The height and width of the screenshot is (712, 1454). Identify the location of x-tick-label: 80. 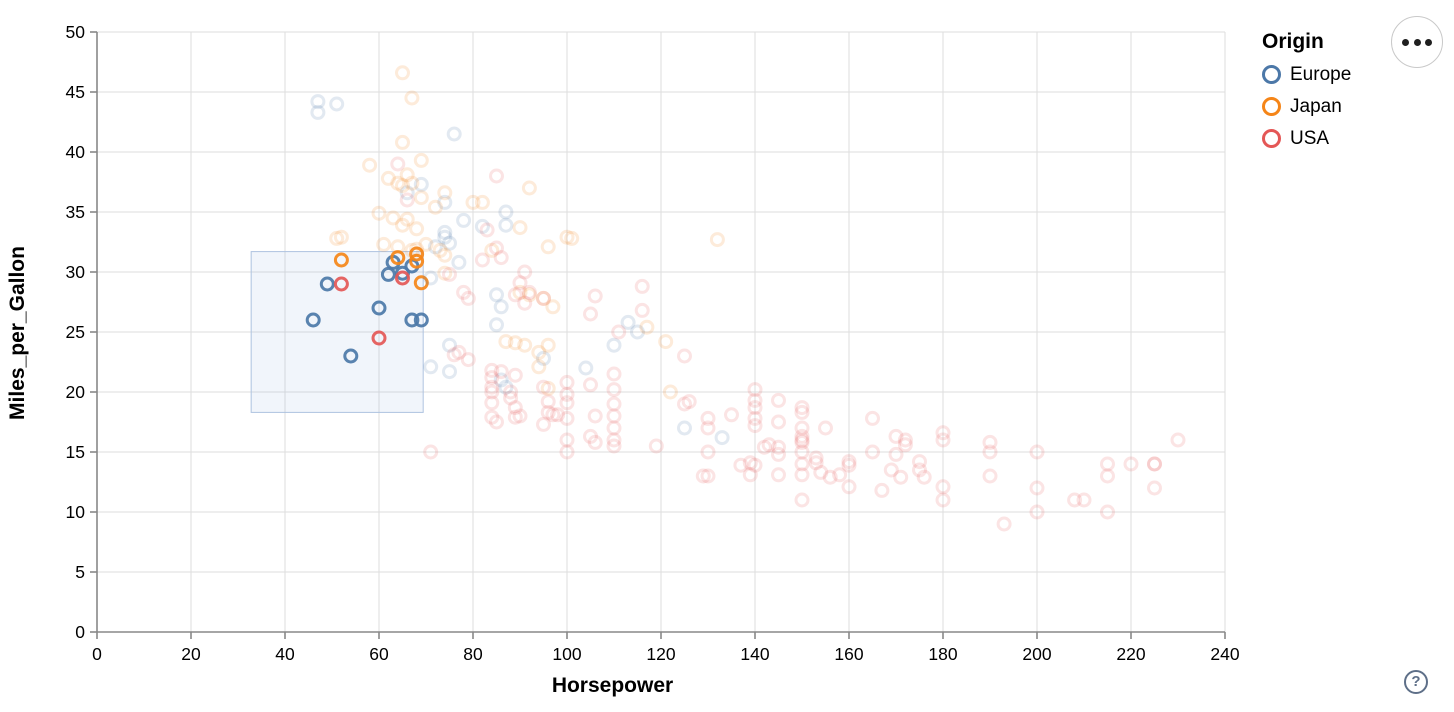
(473, 654).